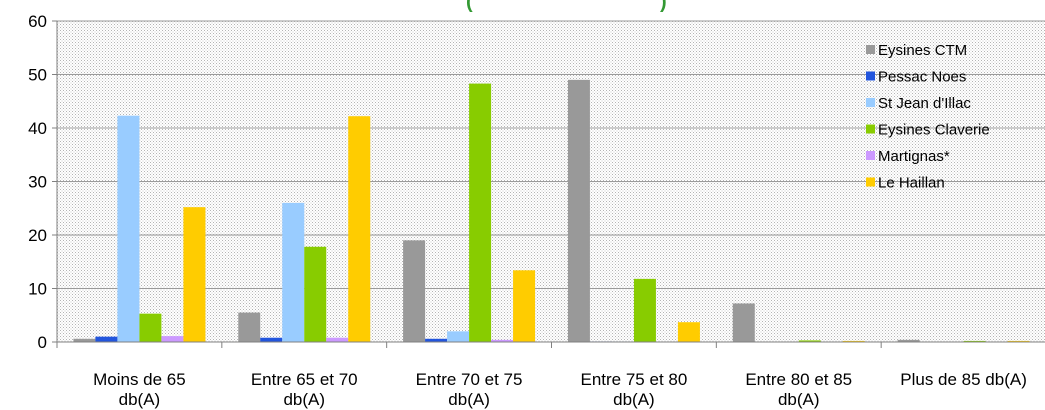 Image resolution: width=1045 pixels, height=410 pixels. I want to click on x-tick-label: Entre 80 et 85 db(A), so click(798, 389).